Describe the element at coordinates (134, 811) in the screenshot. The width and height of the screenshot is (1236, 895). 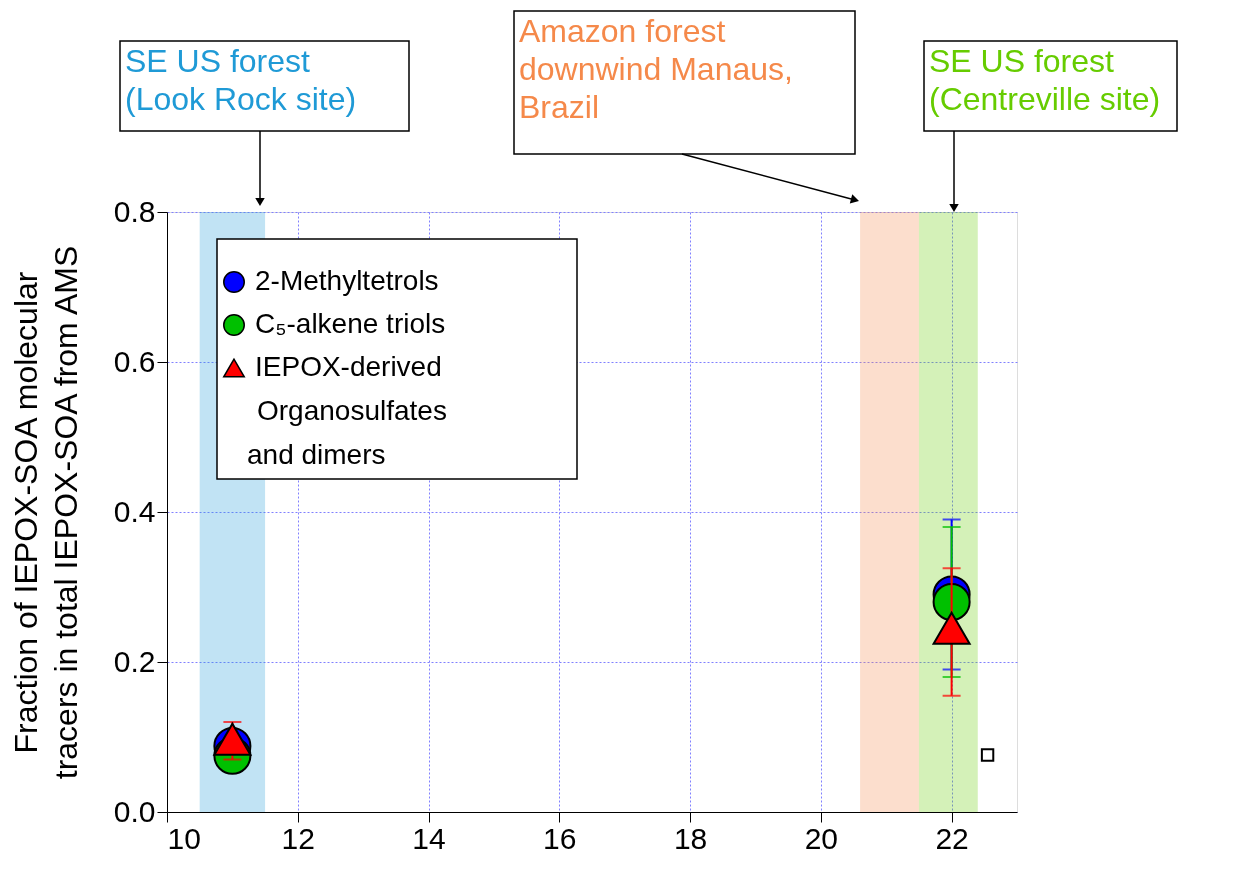
I see `y-tick-label: 0.0` at that location.